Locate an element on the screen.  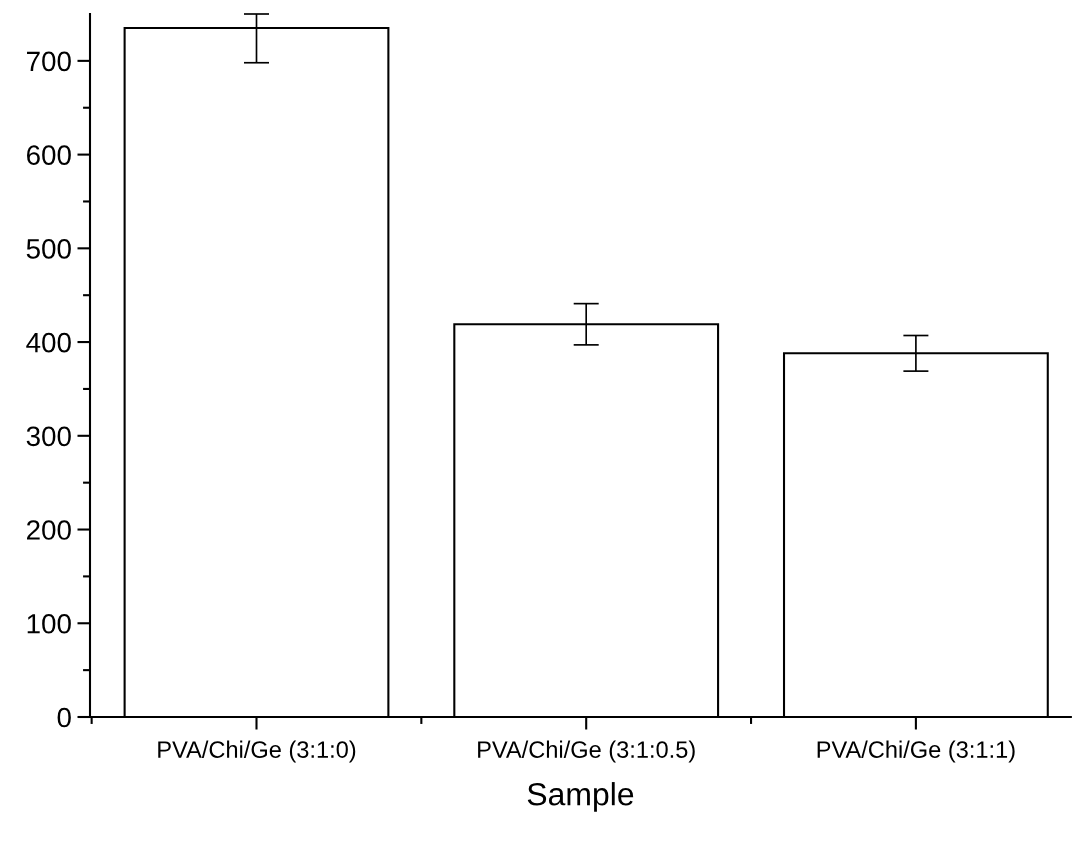
y-tick-label: 400 is located at coordinates (48, 342).